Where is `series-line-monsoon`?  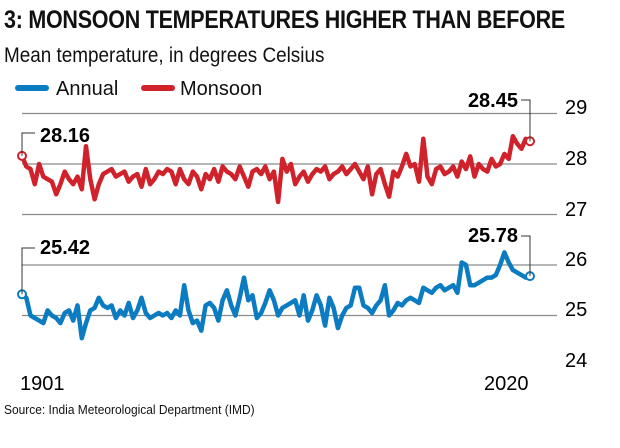
series-line-monsoon is located at coordinates (276, 169).